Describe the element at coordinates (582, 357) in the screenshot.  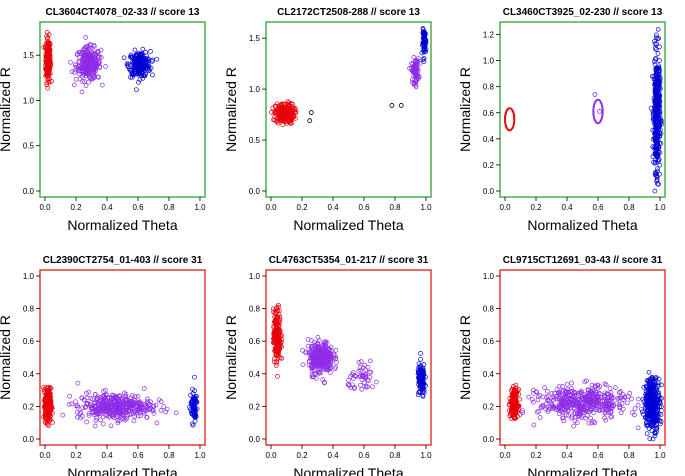
I see `plot-frame` at that location.